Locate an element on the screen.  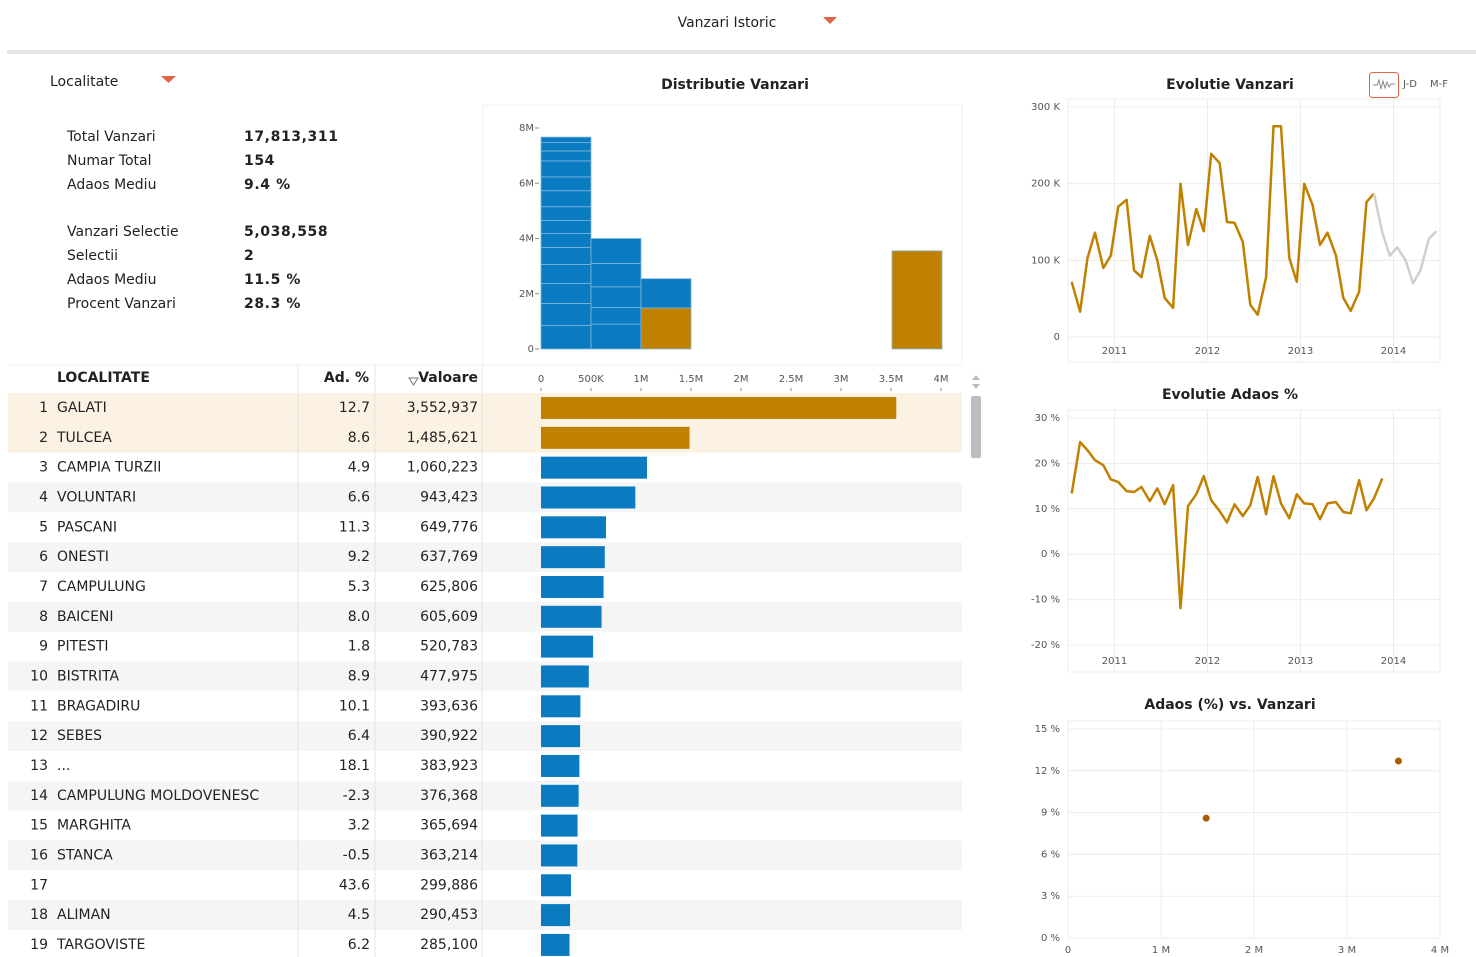
row-value: 290,453 is located at coordinates (449, 915).